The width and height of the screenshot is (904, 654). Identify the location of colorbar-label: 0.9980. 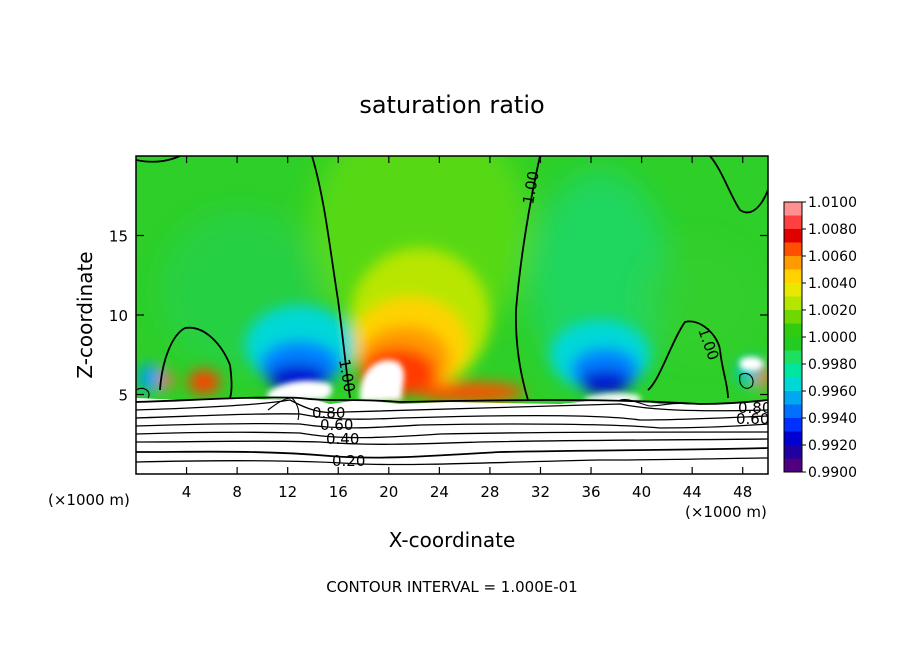
(832, 365).